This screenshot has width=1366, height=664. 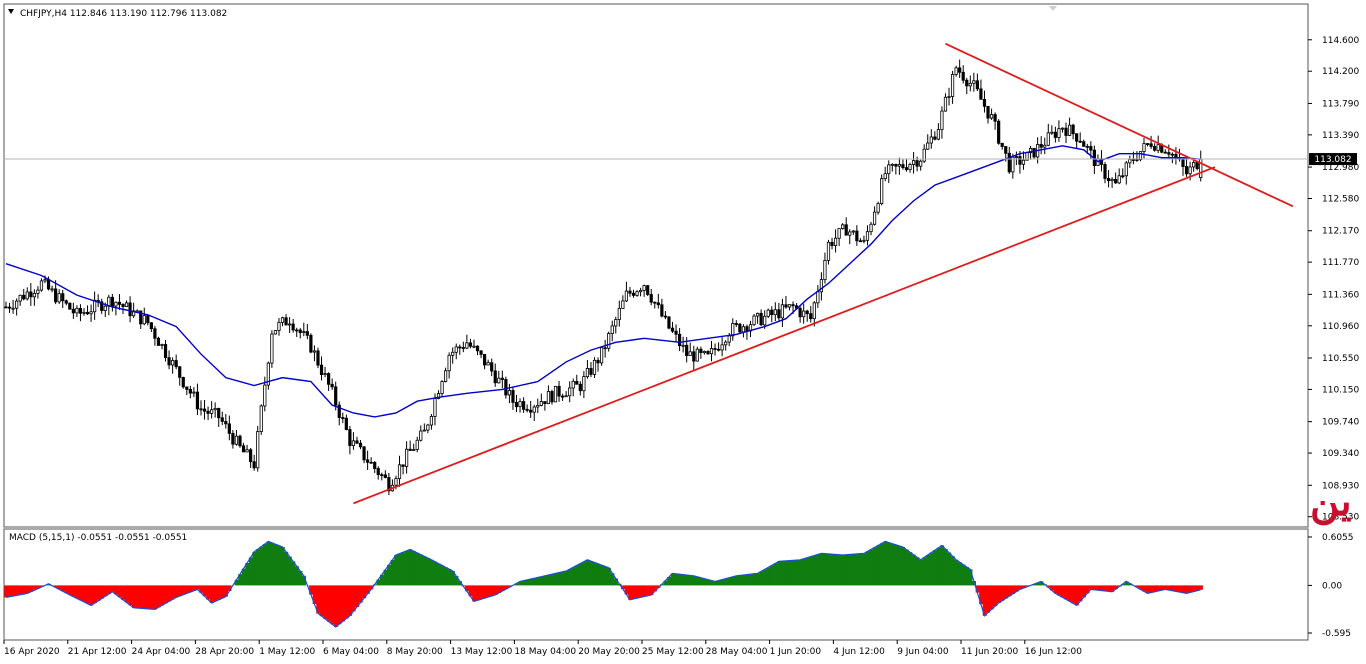 What do you see at coordinates (11, 11) in the screenshot?
I see `chart-menu-icon` at bounding box center [11, 11].